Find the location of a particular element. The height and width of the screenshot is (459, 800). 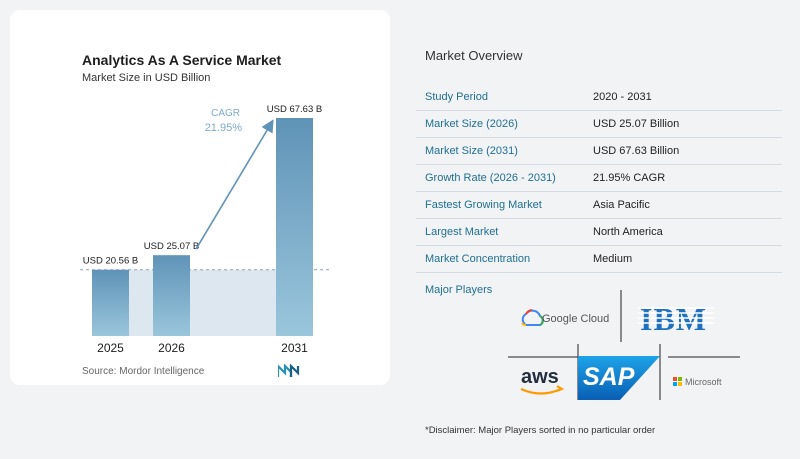

ibm-logo: IBM is located at coordinates (676, 319).